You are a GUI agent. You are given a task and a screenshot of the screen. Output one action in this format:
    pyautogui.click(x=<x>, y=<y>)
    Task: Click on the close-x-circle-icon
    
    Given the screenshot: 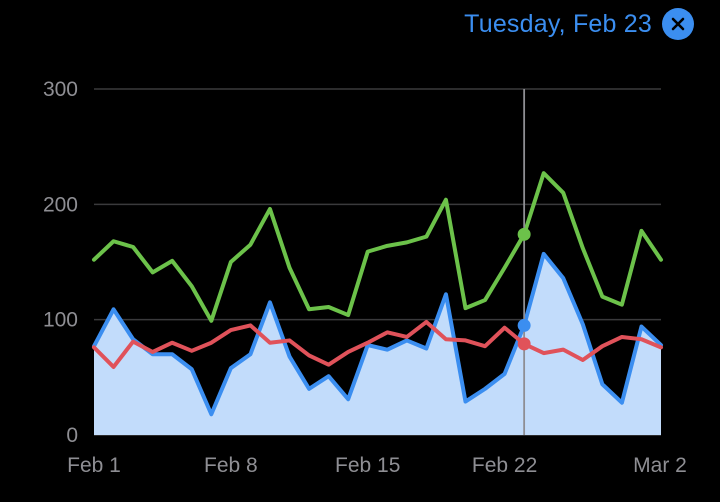 What is the action you would take?
    pyautogui.click(x=678, y=24)
    